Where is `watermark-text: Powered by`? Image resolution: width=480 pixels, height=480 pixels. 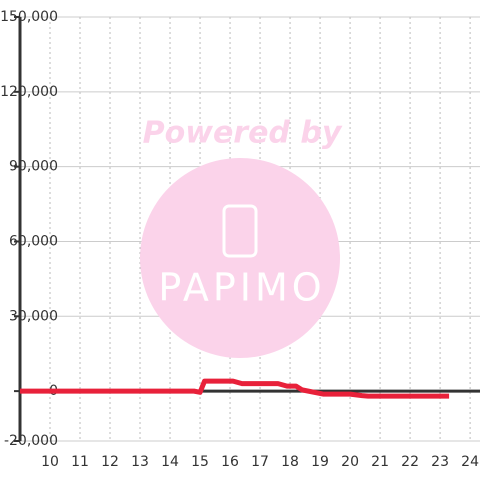
watermark-text: Powered by is located at coordinates (243, 133).